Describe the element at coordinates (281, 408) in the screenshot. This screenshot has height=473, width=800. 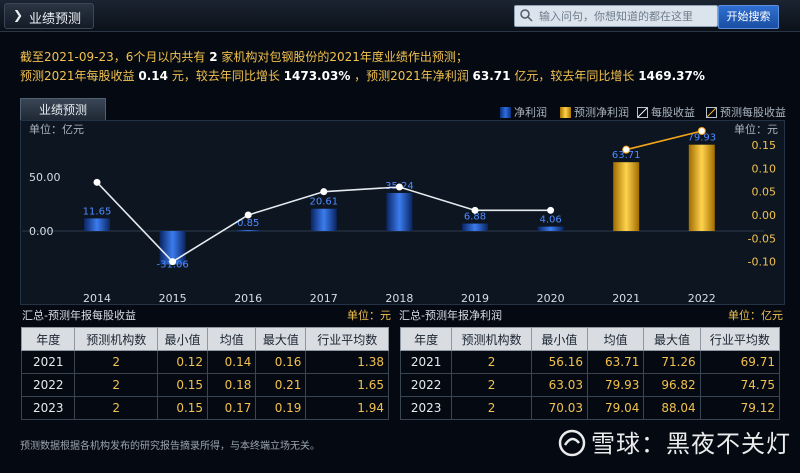
I see `table-cell: 0.19` at that location.